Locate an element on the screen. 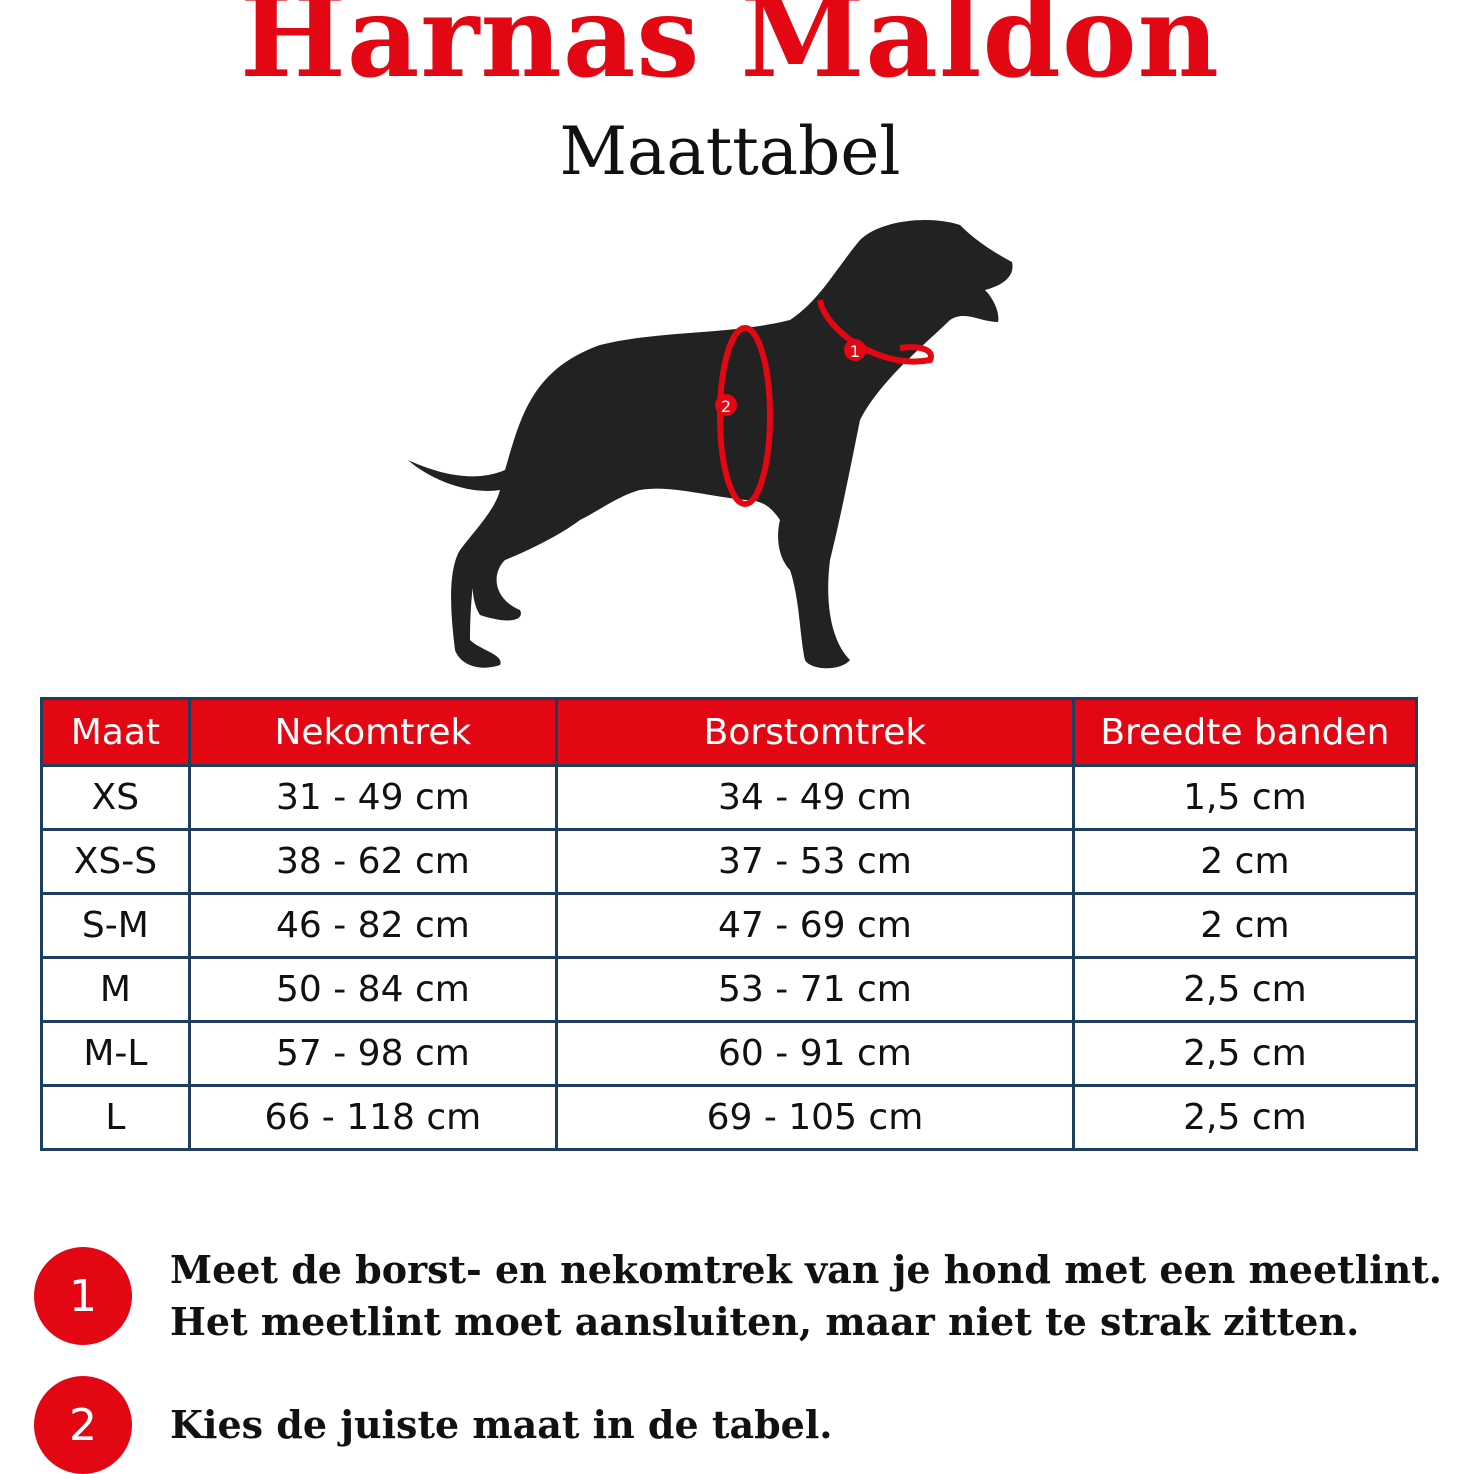 This screenshot has width=1460, height=1474. header-strap-width: Breedte banden is located at coordinates (1245, 732).